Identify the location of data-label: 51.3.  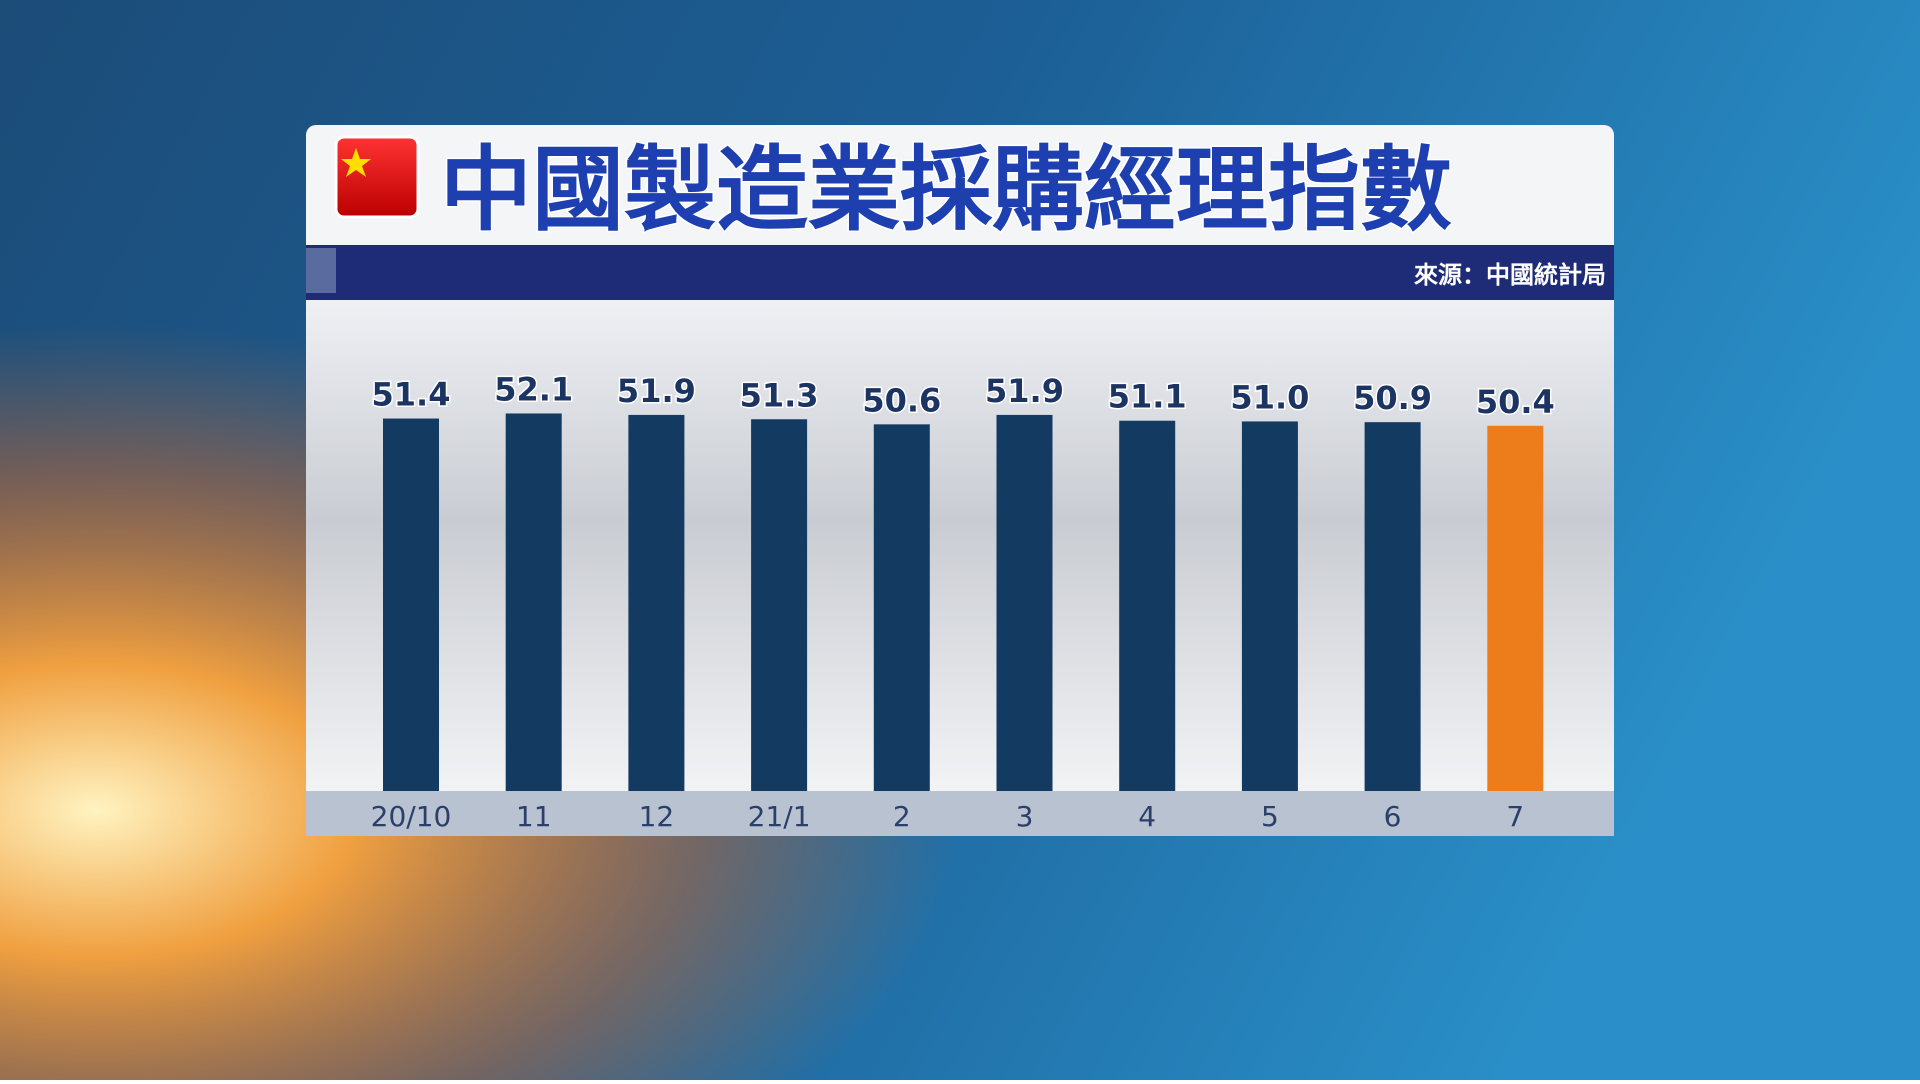
(779, 395).